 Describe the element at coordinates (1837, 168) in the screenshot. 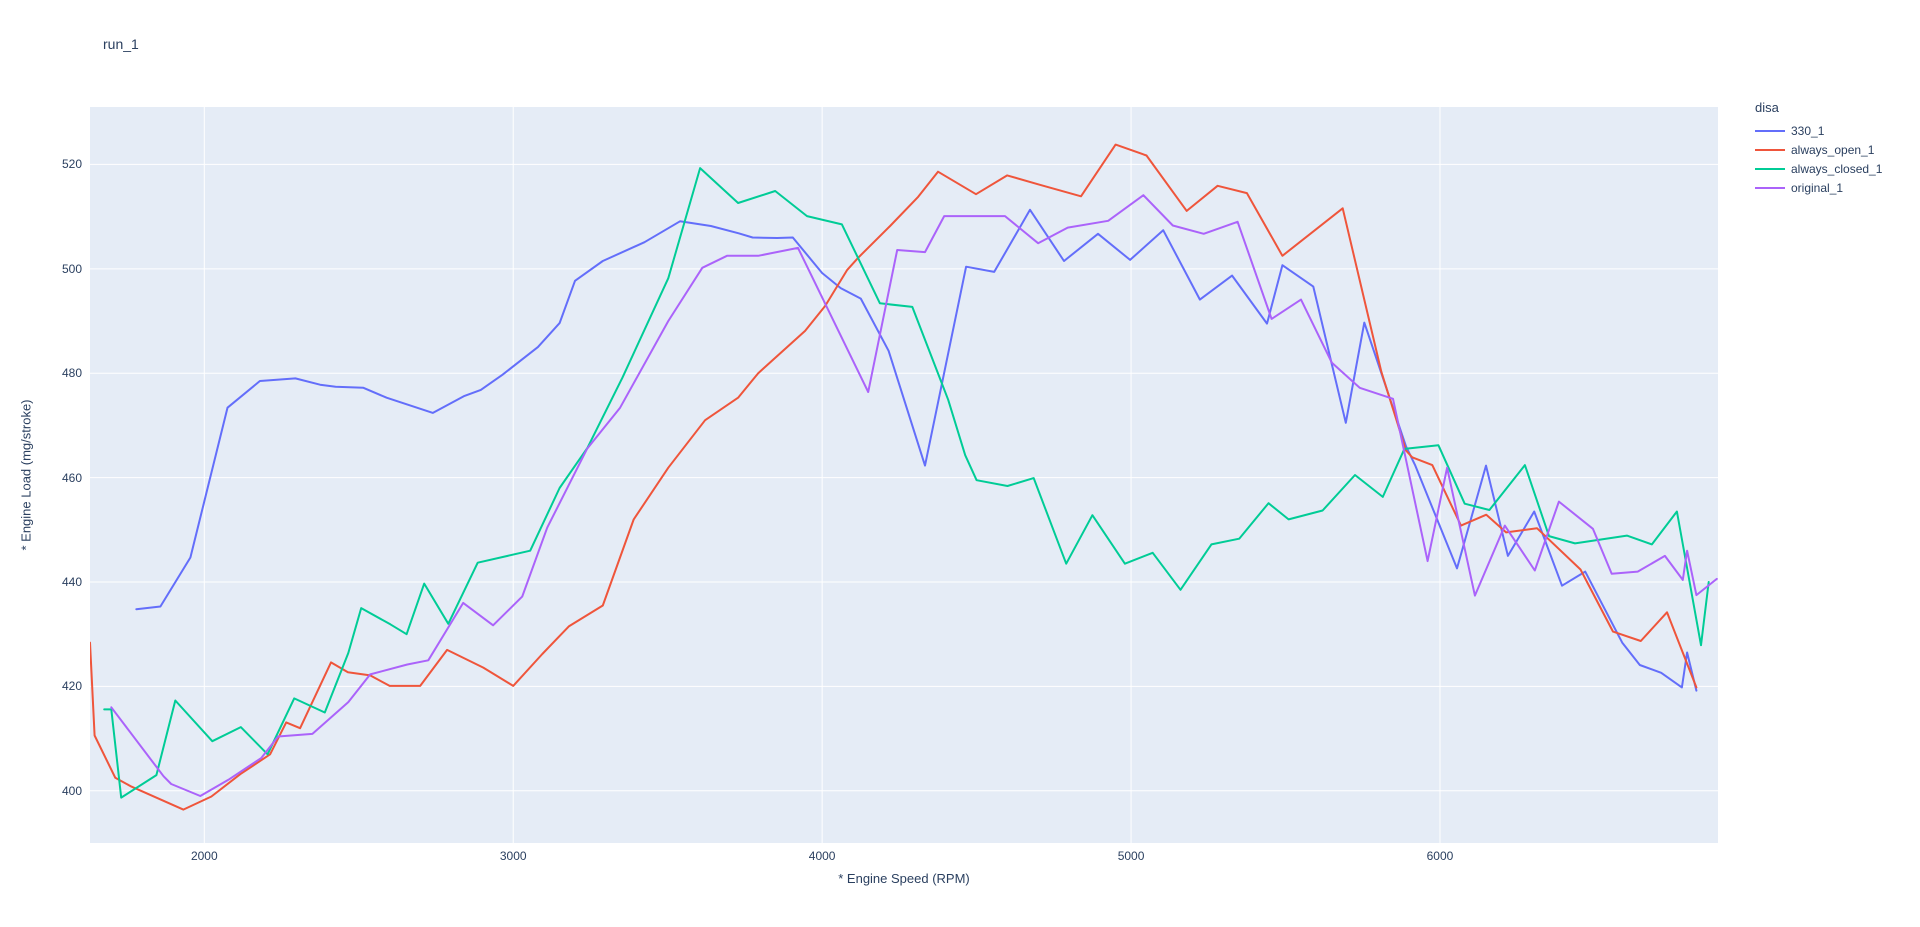

I see `legend-item-label: always_closed_1` at that location.